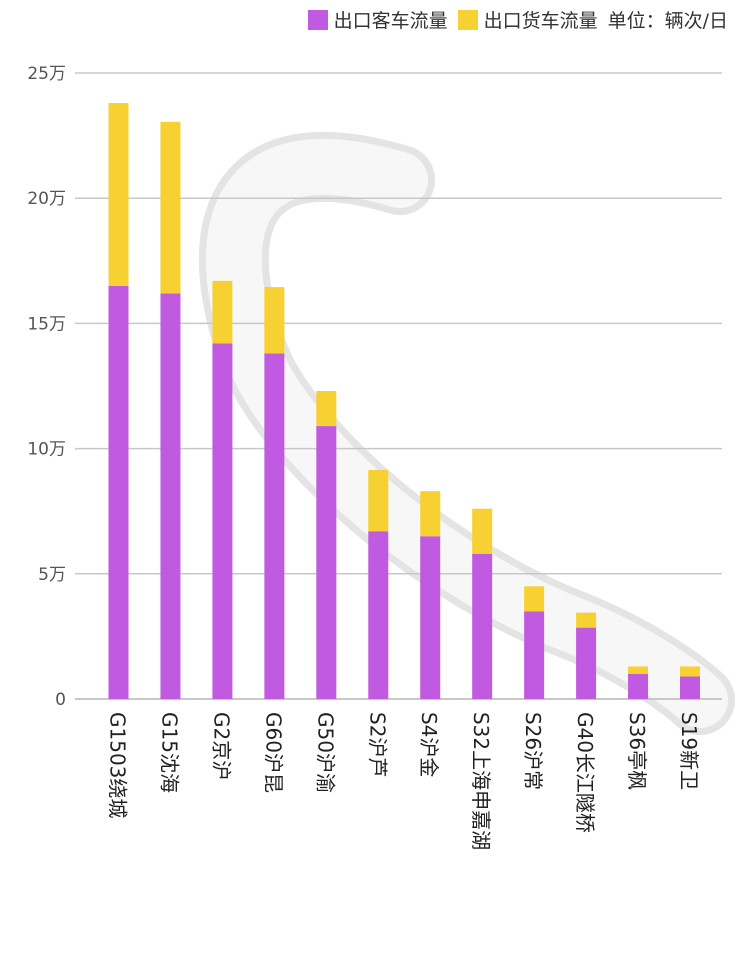  What do you see at coordinates (46, 387) in the screenshot?
I see `y-axis-ticks: 0 5万 10万 15万 20万 25万` at bounding box center [46, 387].